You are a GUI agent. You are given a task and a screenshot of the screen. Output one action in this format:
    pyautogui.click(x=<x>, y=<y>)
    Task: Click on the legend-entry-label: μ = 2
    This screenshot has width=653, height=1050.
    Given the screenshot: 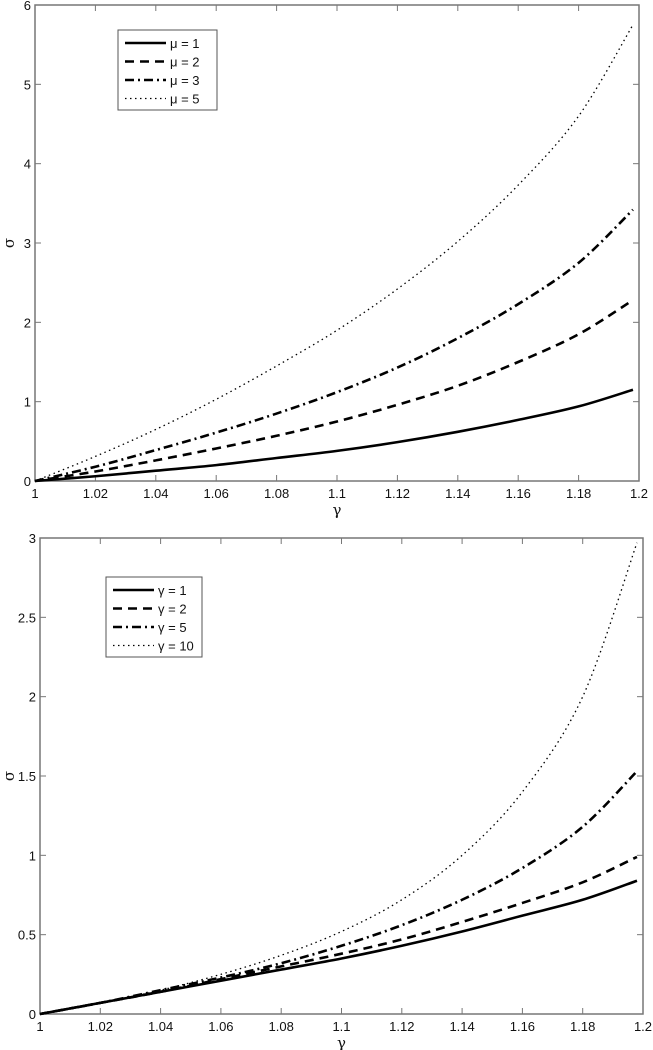 What is the action you would take?
    pyautogui.click(x=185, y=62)
    